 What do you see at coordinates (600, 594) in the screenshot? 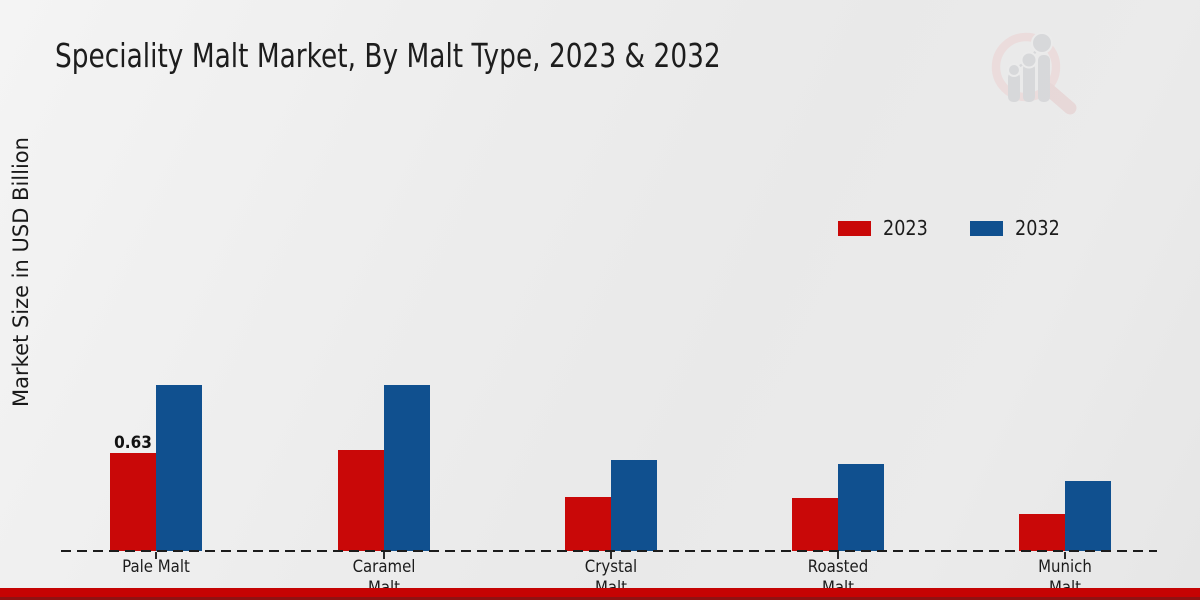
I see `bottom-red-strip` at bounding box center [600, 594].